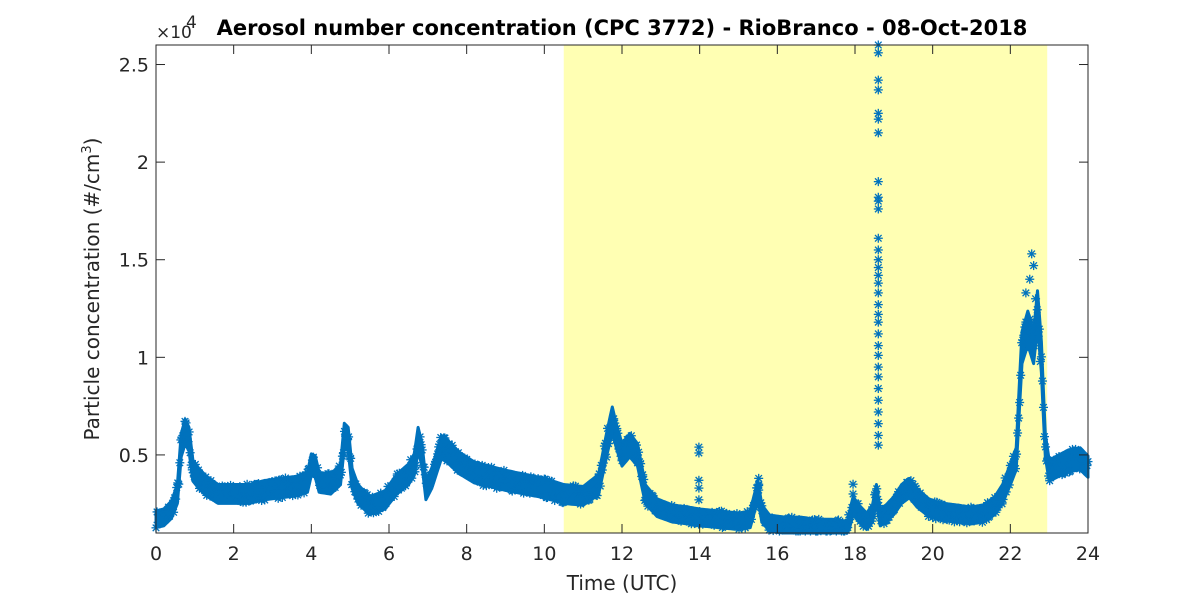  Describe the element at coordinates (1088, 554) in the screenshot. I see `x-tick-label: 24` at that location.